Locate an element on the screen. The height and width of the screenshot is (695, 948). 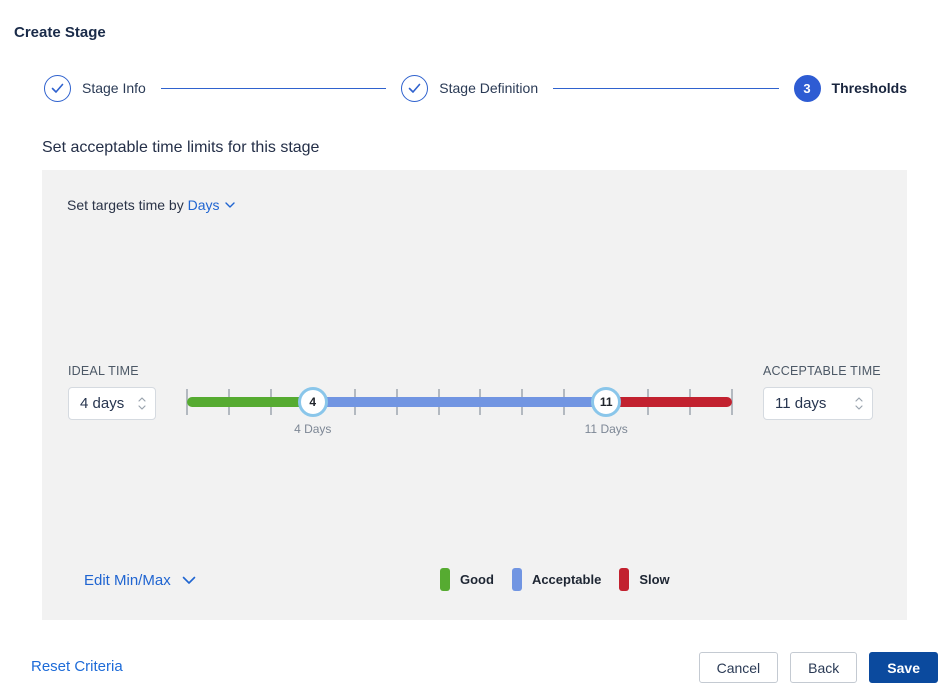
ideal-time-value: 4 days is located at coordinates (102, 403).